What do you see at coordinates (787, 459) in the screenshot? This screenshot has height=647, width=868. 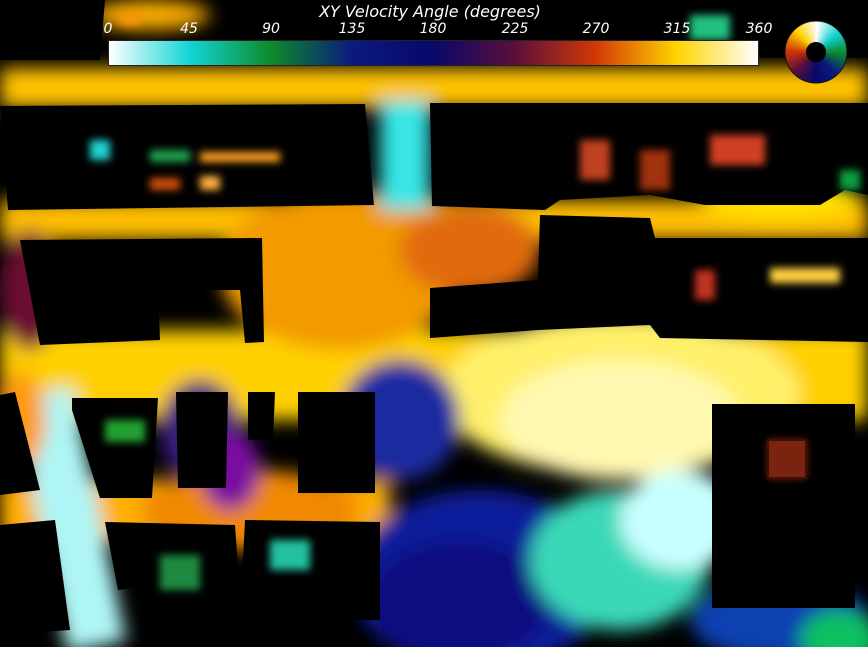 I see `courtyard-block` at bounding box center [787, 459].